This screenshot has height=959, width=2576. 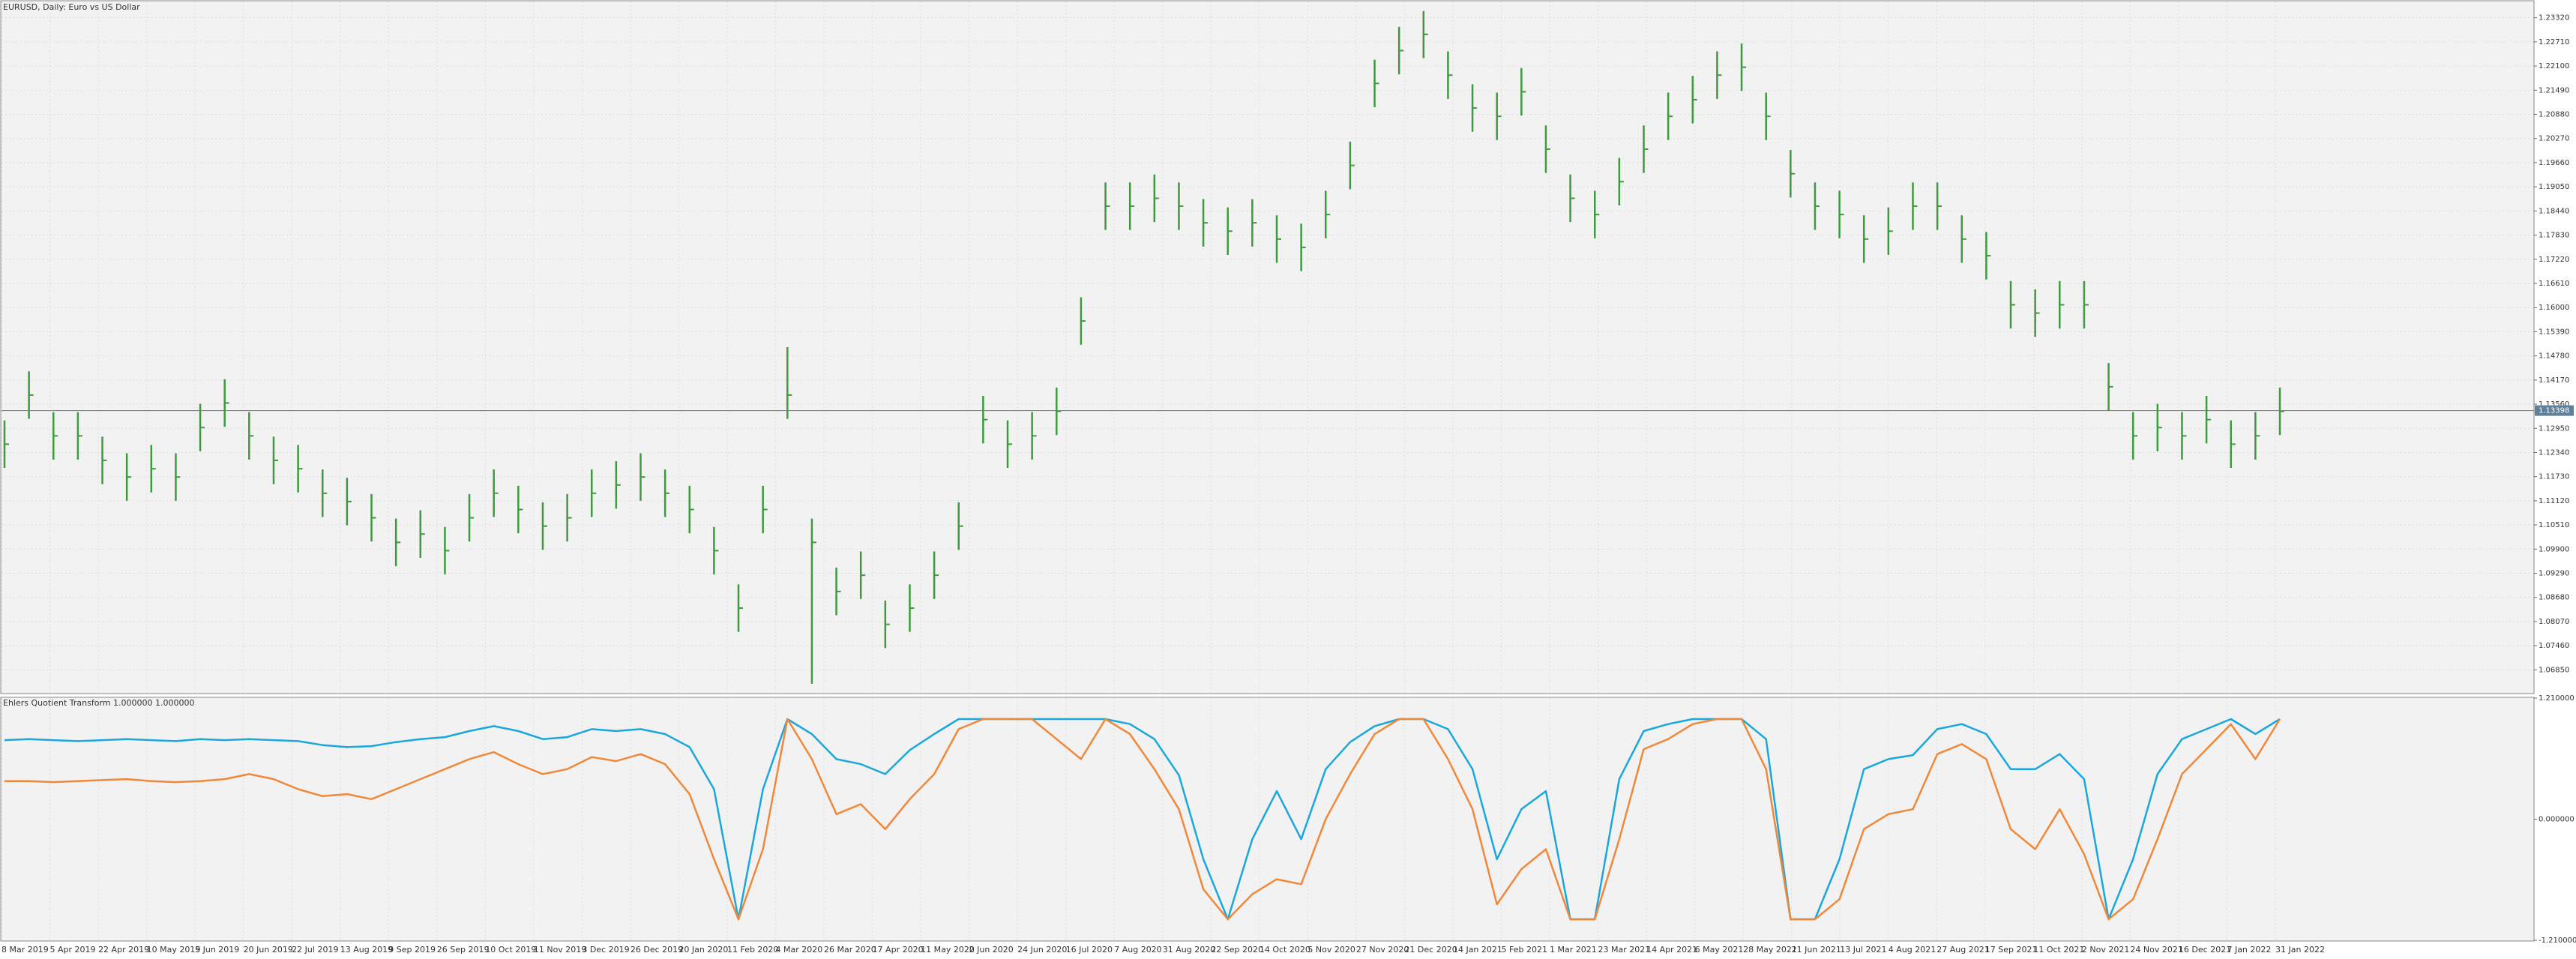 What do you see at coordinates (1719, 950) in the screenshot?
I see `x-tick-label: 6 May 2021` at bounding box center [1719, 950].